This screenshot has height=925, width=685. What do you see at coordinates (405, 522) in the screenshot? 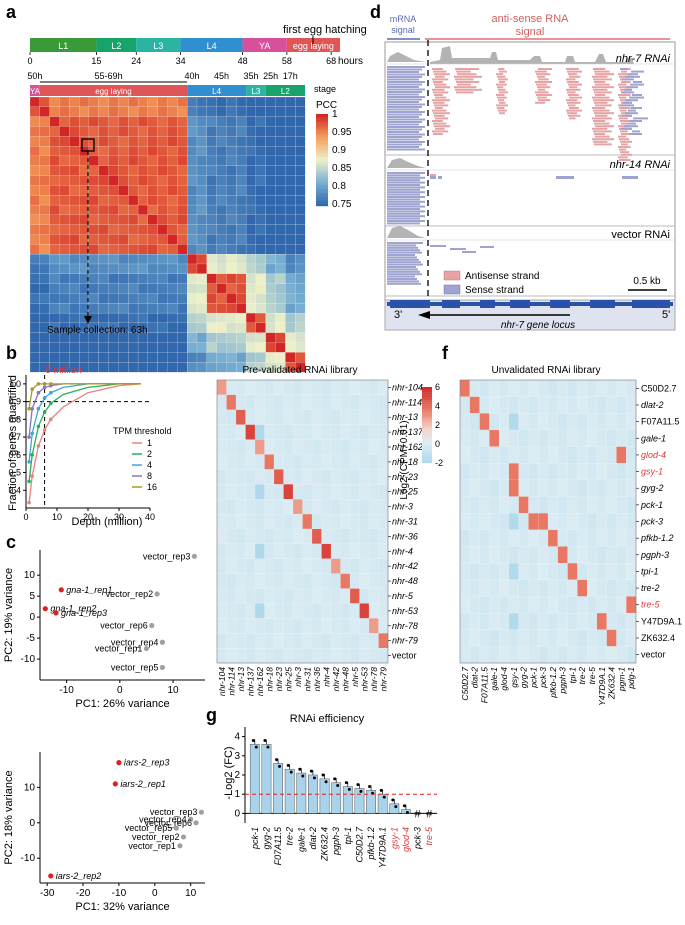
I see `e-row-label-nhr-31: nhr-31` at bounding box center [405, 522].